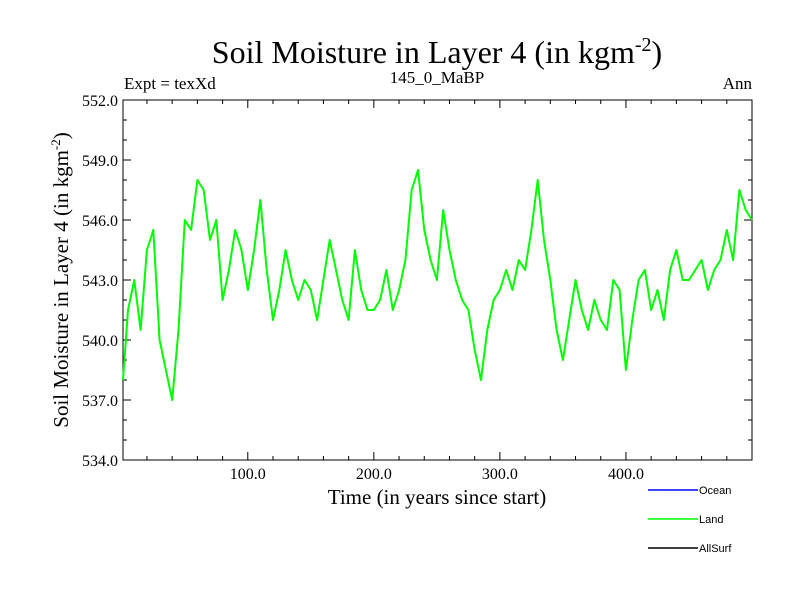  What do you see at coordinates (100, 221) in the screenshot?
I see `y-tick-label: 546.0` at bounding box center [100, 221].